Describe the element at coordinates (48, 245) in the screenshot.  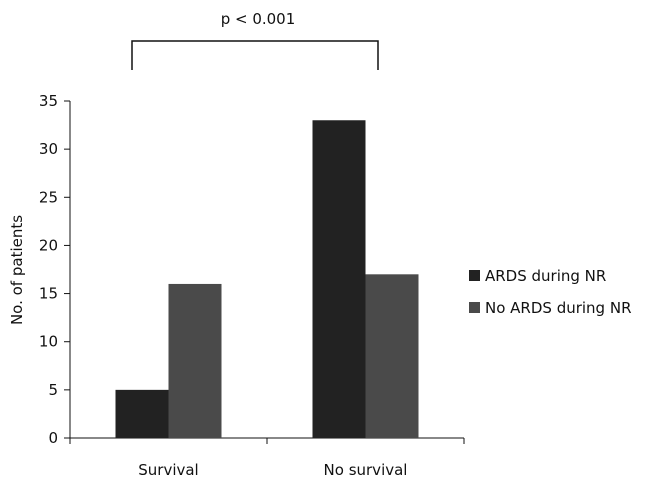
I see `y-tick-label: 20` at that location.